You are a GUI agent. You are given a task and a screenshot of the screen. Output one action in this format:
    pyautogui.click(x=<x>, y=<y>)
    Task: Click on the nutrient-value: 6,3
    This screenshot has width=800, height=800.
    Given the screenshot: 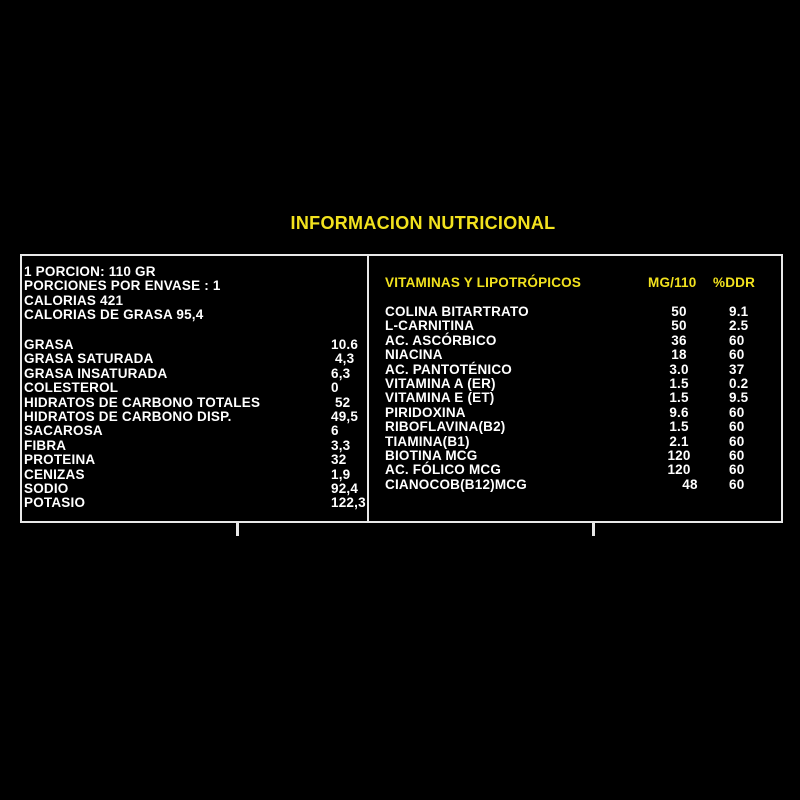 What is the action you would take?
    pyautogui.click(x=341, y=373)
    